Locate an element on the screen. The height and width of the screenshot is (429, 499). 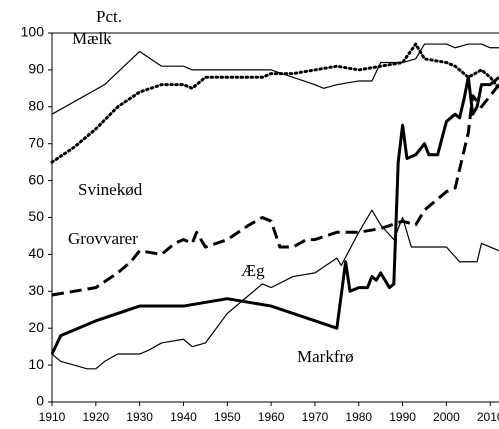
y-tick-label: 20 is located at coordinates (36, 327).